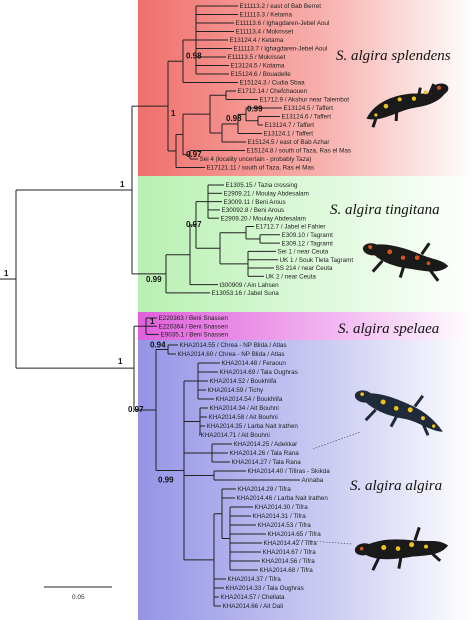  I want to click on tip-label-tingitana: E1305.15 / Tazia crossing, so click(262, 185).